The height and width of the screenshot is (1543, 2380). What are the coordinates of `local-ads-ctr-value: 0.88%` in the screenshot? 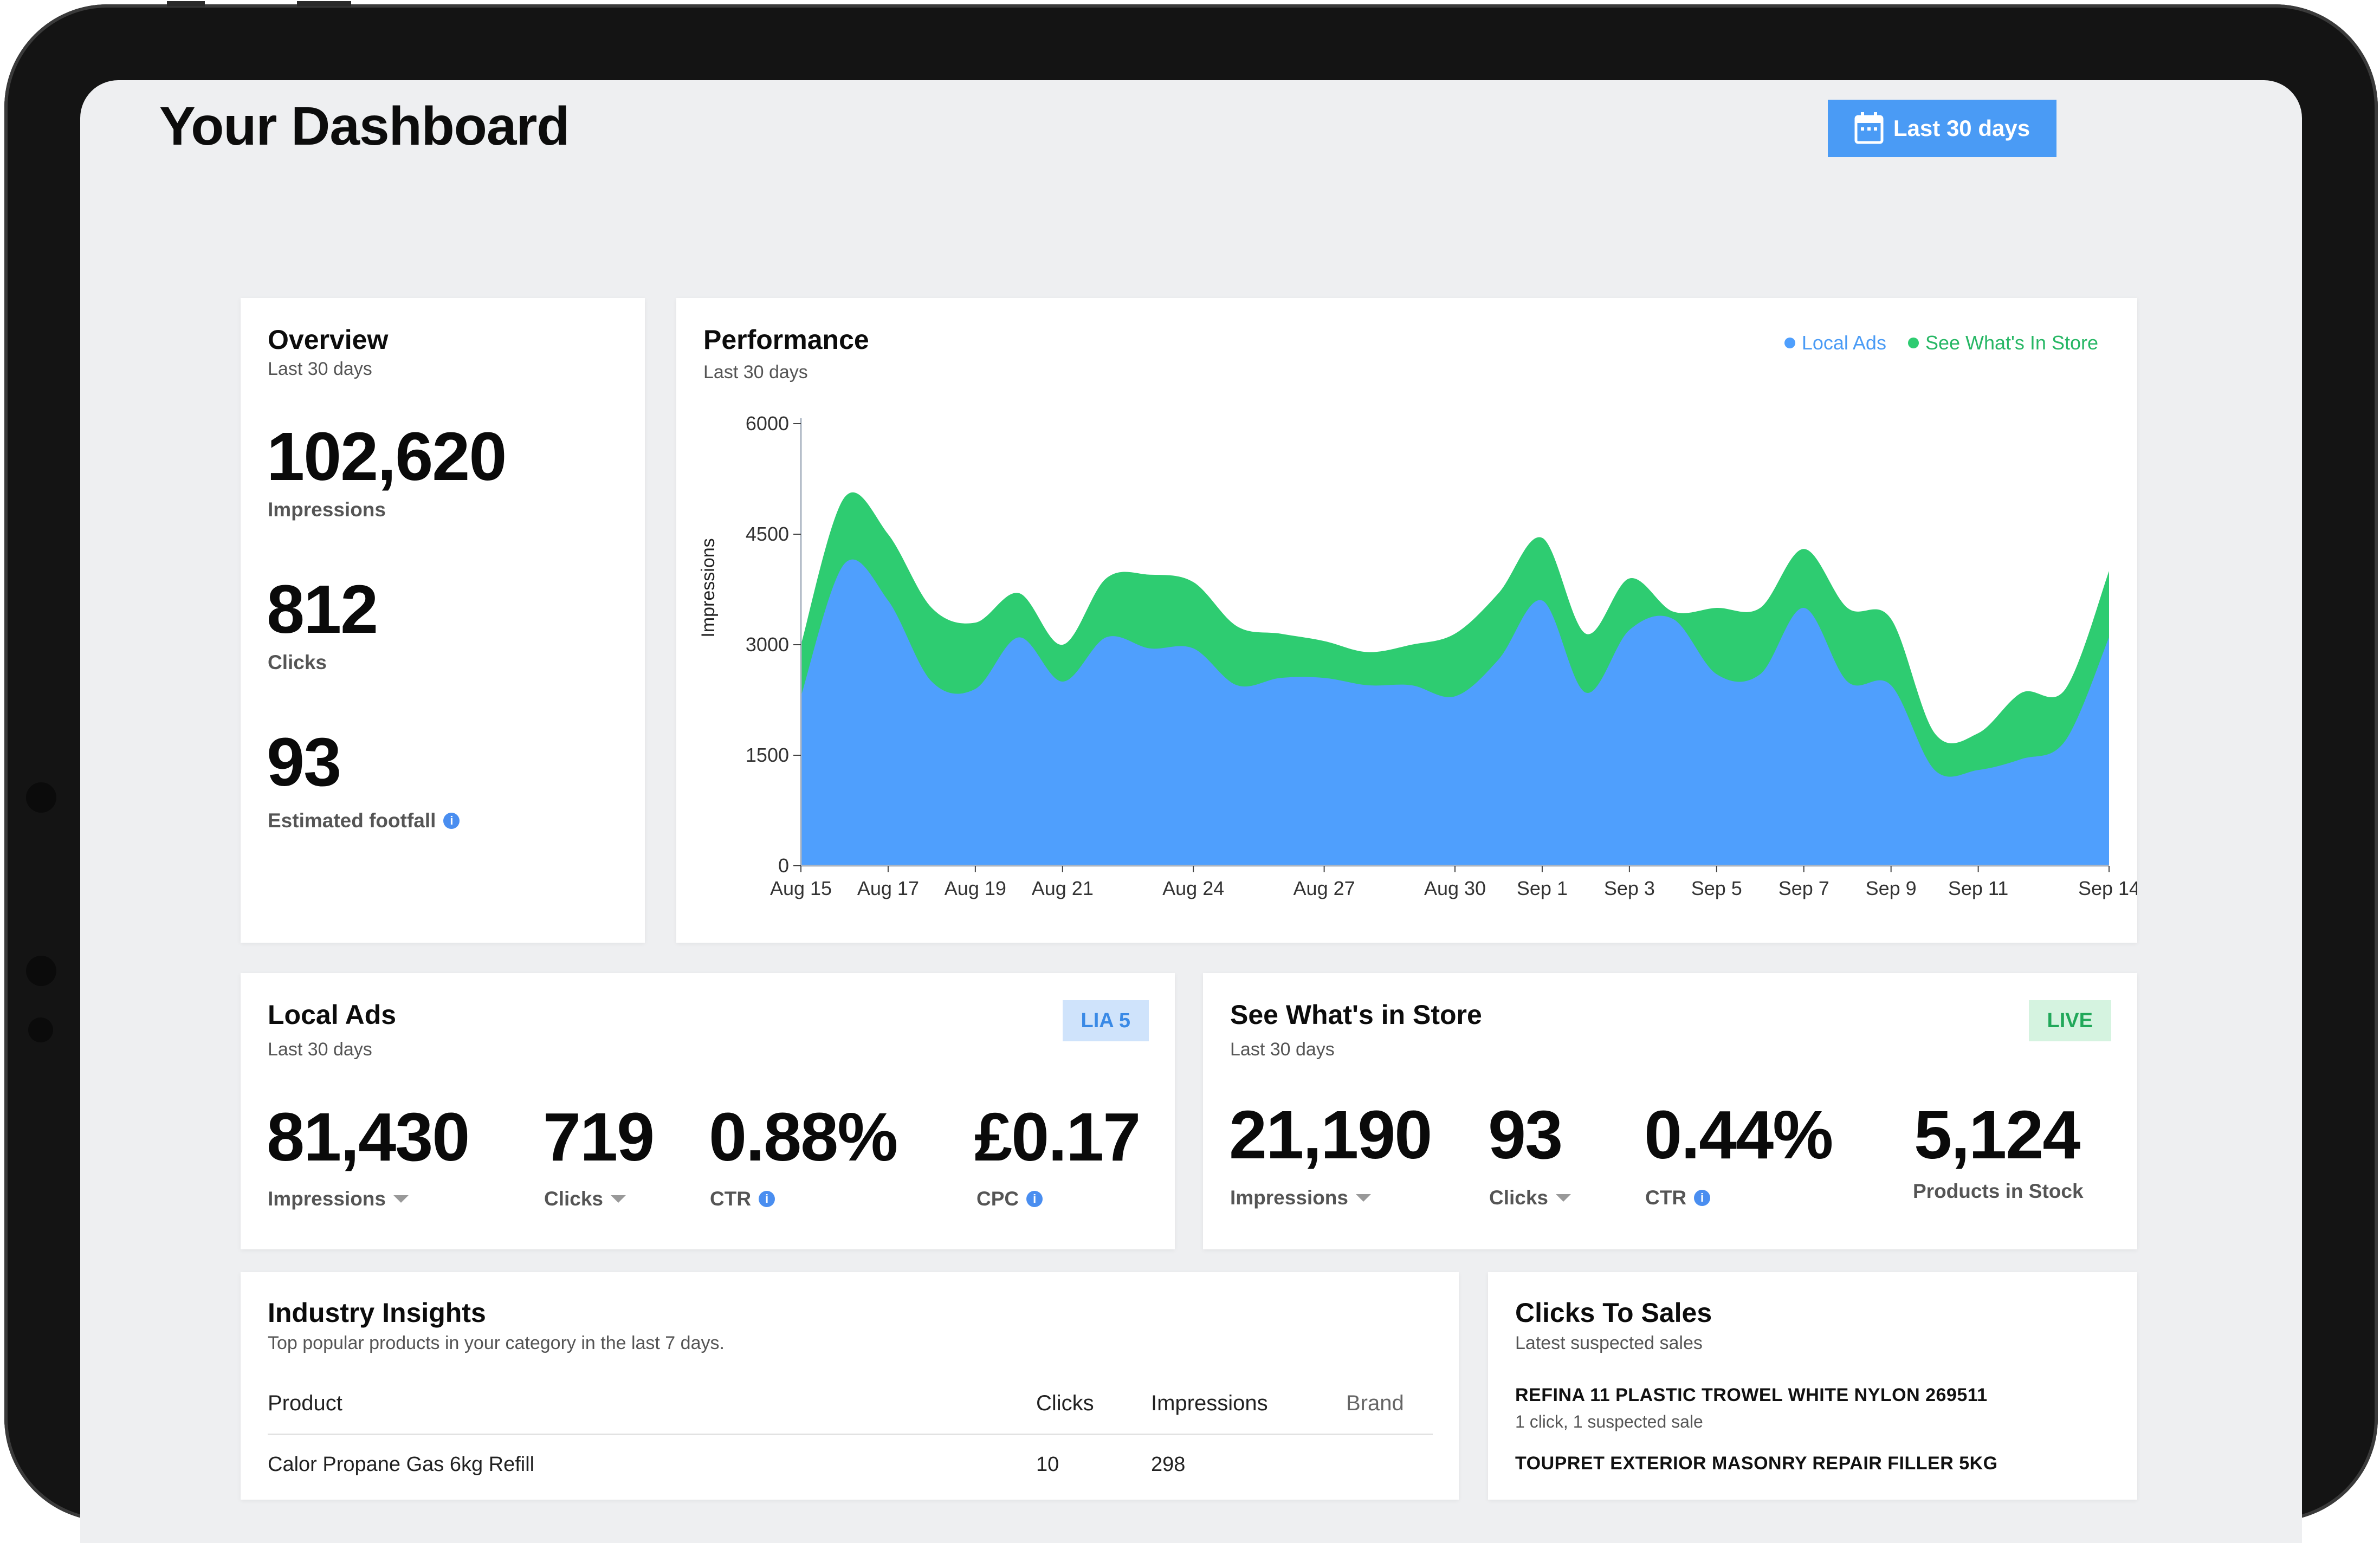 It's located at (803, 1137).